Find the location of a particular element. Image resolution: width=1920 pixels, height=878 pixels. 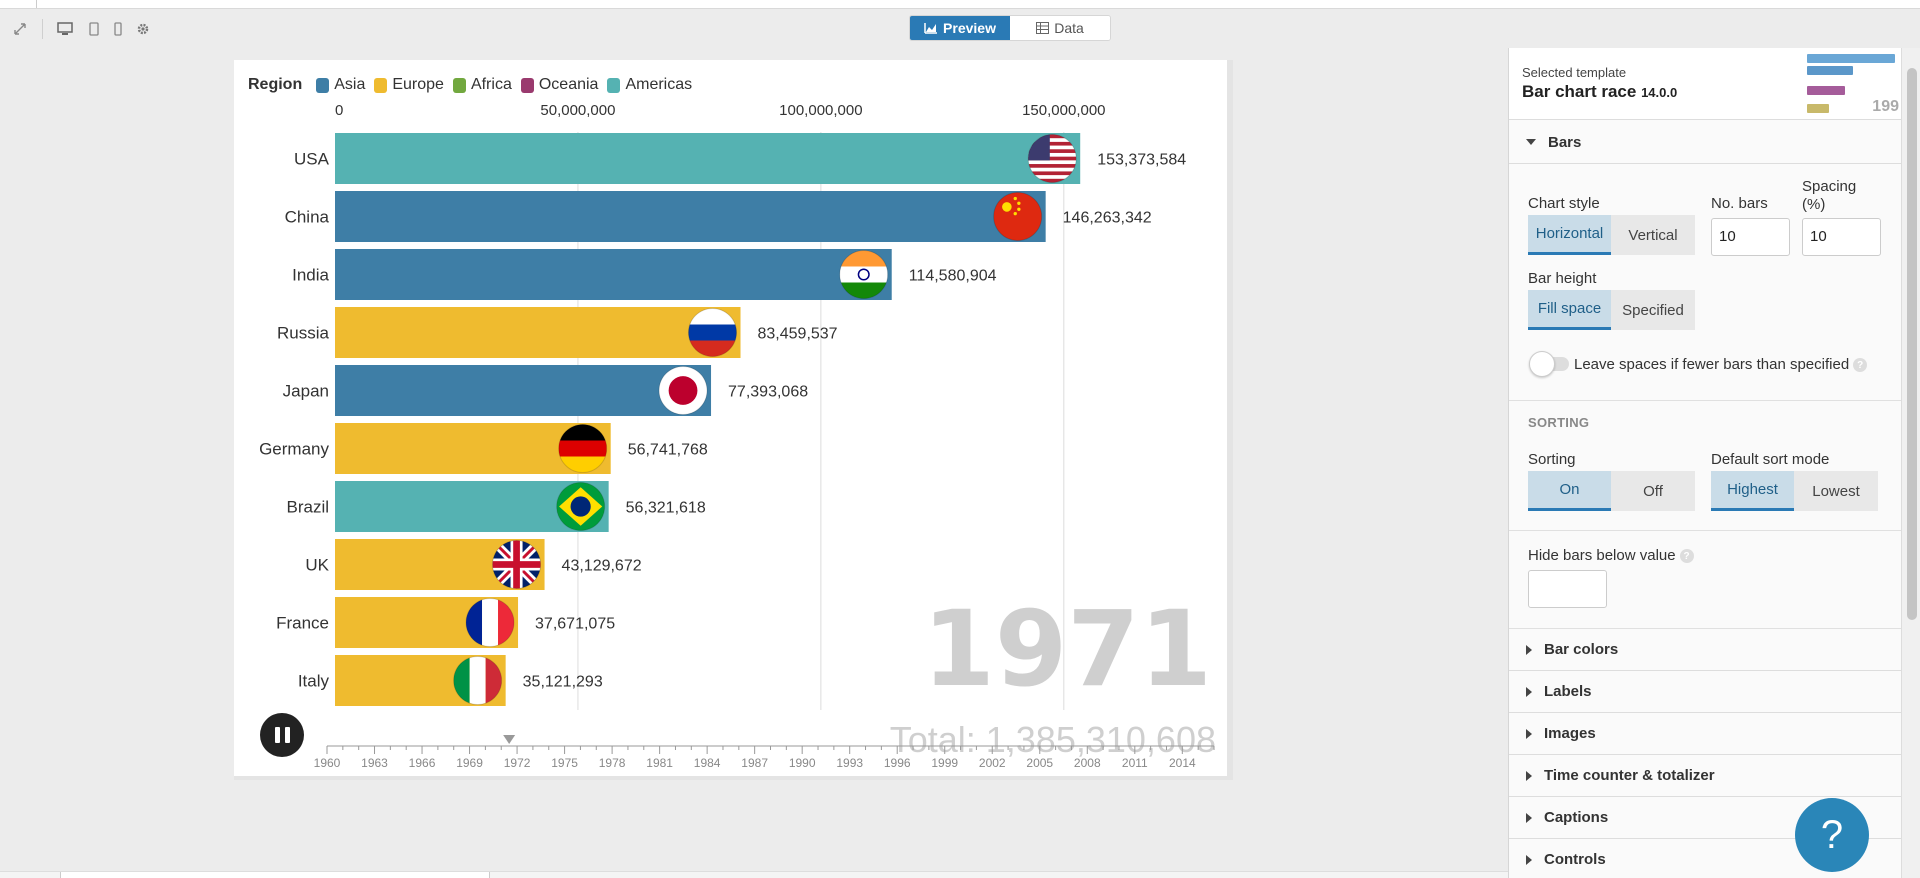

tab-preview: Preview is located at coordinates (960, 28).